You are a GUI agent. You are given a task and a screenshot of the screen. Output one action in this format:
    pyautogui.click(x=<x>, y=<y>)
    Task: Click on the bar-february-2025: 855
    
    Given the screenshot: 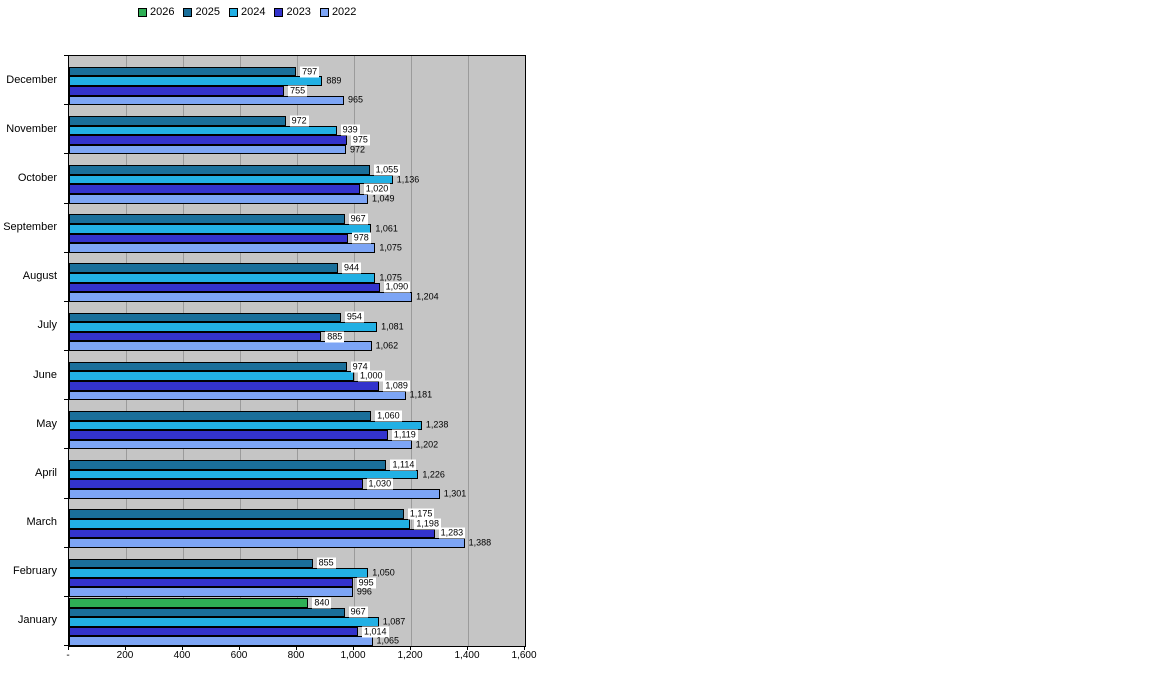 What is the action you would take?
    pyautogui.click(x=202, y=563)
    